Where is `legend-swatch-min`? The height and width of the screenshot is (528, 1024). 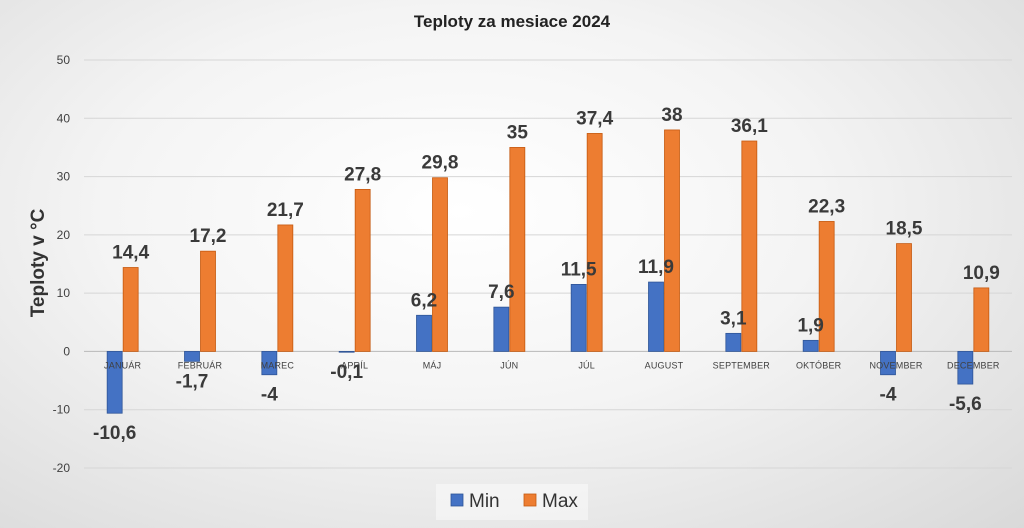 legend-swatch-min is located at coordinates (457, 500).